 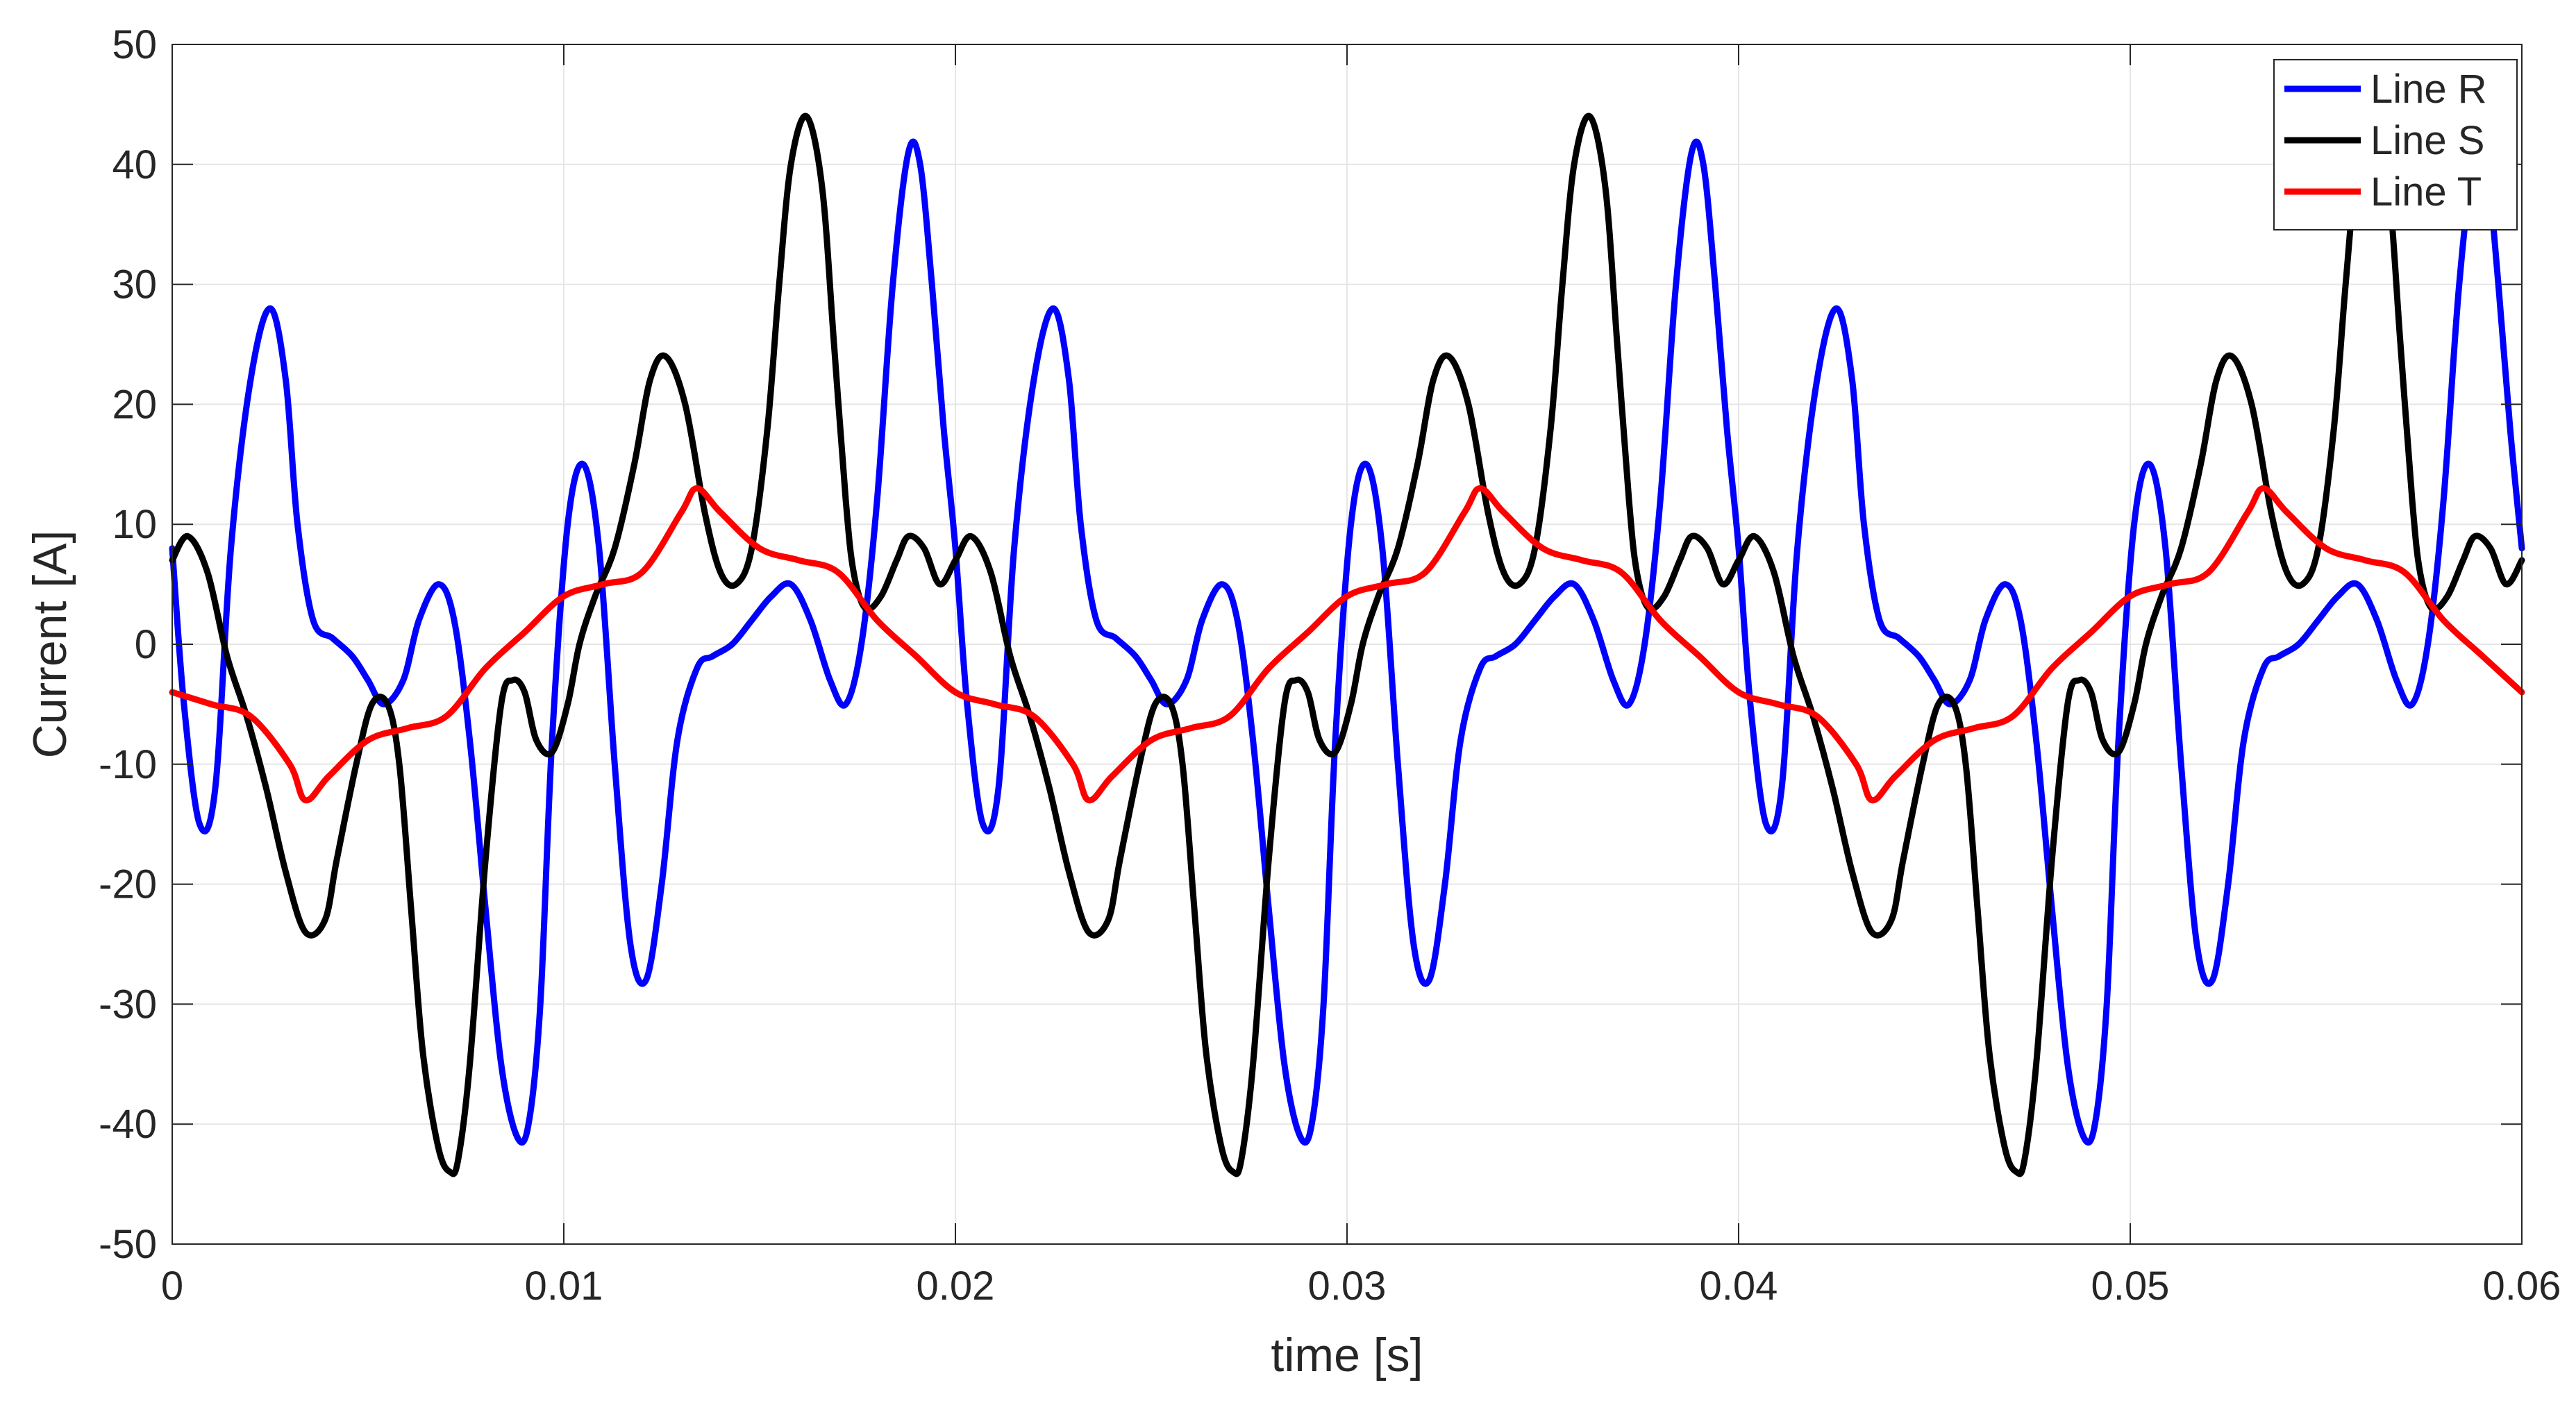 I want to click on x-tick-label: 0.01, so click(x=564, y=1286).